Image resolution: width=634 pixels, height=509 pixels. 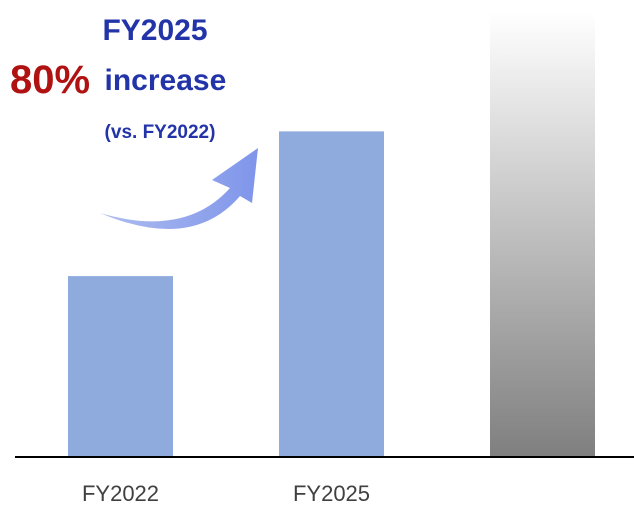 What do you see at coordinates (50, 80) in the screenshot?
I see `percent: 80%` at bounding box center [50, 80].